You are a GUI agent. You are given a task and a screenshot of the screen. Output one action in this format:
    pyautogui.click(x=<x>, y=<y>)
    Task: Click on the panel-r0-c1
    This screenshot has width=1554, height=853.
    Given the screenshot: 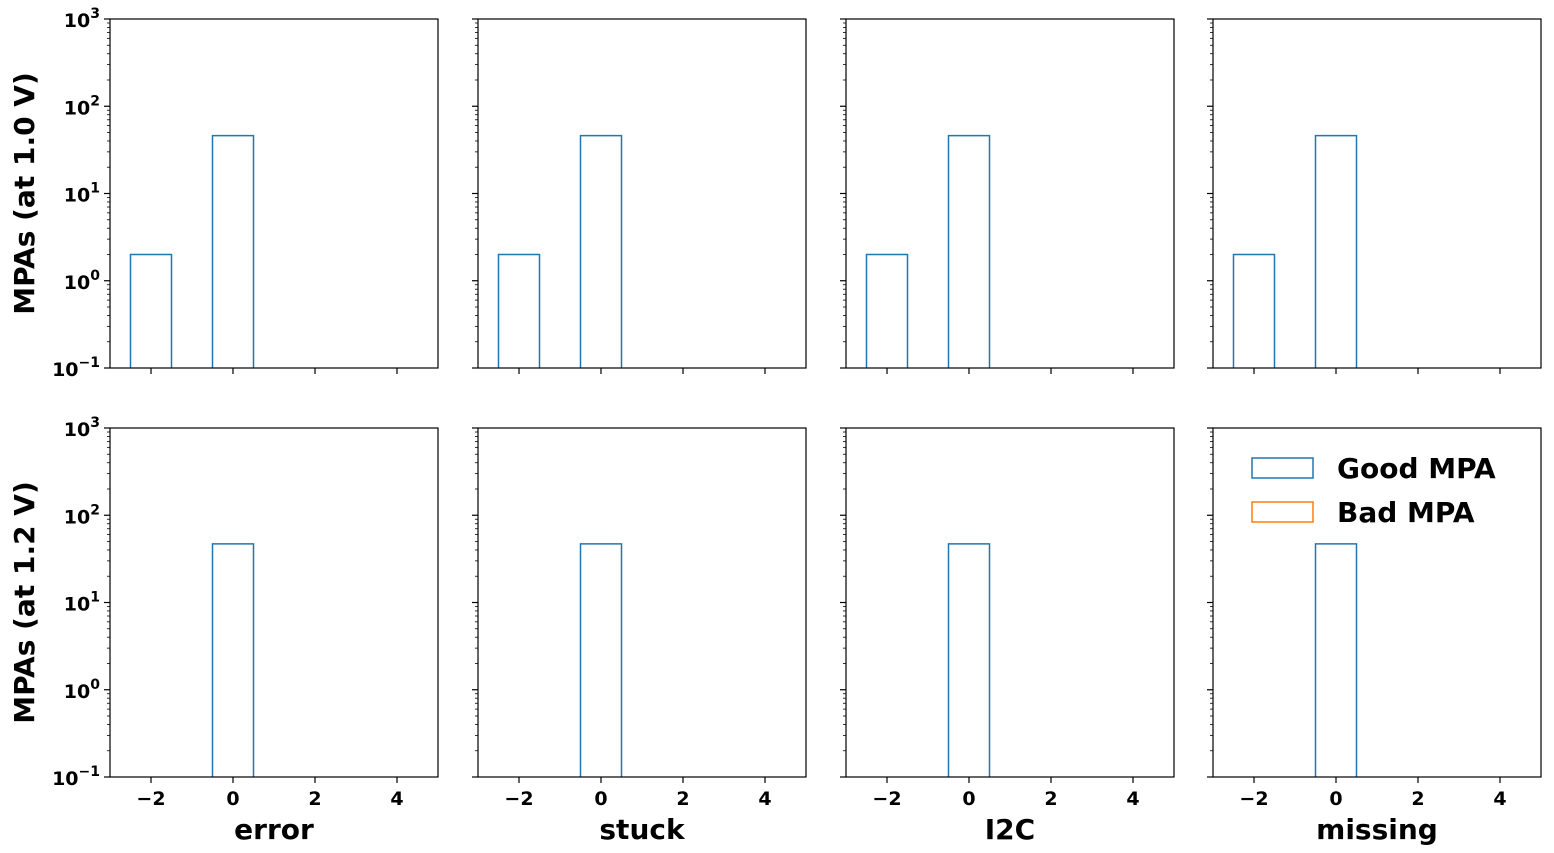 What is the action you would take?
    pyautogui.click(x=639, y=196)
    